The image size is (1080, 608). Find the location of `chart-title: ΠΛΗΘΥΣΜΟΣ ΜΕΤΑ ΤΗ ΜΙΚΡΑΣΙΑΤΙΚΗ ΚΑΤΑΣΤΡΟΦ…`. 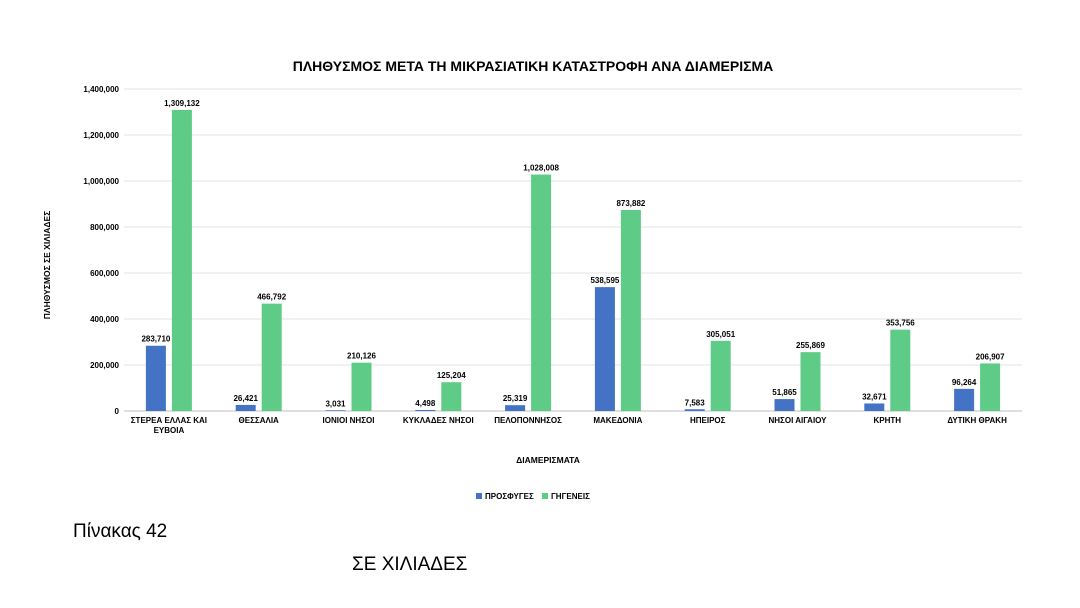

chart-title: ΠΛΗΘΥΣΜΟΣ ΜΕΤΑ ΤΗ ΜΙΚΡΑΣΙΑΤΙΚΗ ΚΑΤΑΣΤΡΟΦ… is located at coordinates (533, 66).